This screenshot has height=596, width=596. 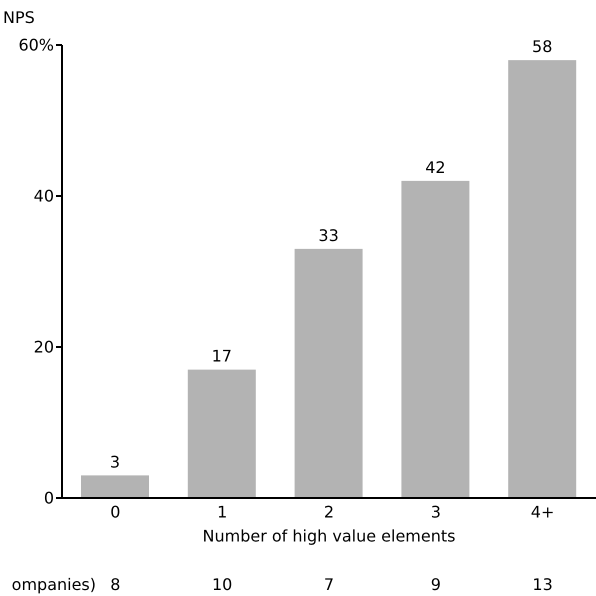 I want to click on y-tick-label: 60%, so click(x=36, y=45).